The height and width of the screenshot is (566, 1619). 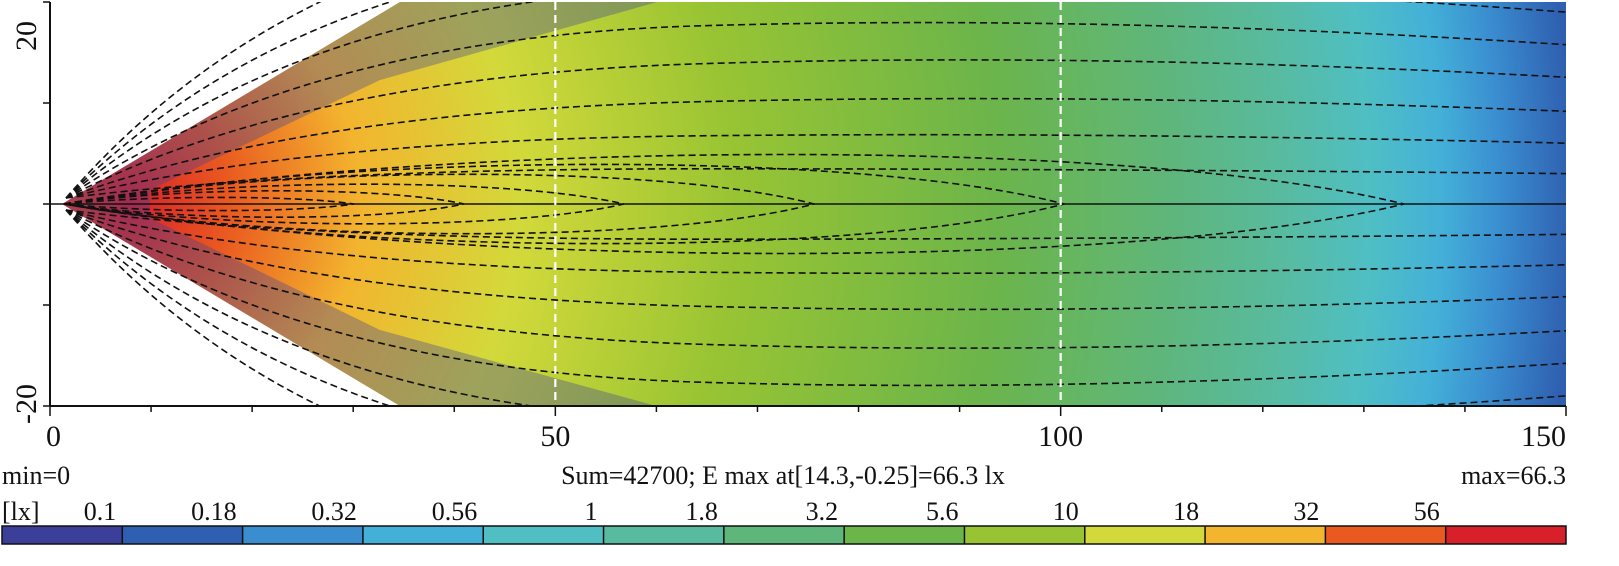 I want to click on colorbar-tick-label: 0.1, so click(x=100, y=511).